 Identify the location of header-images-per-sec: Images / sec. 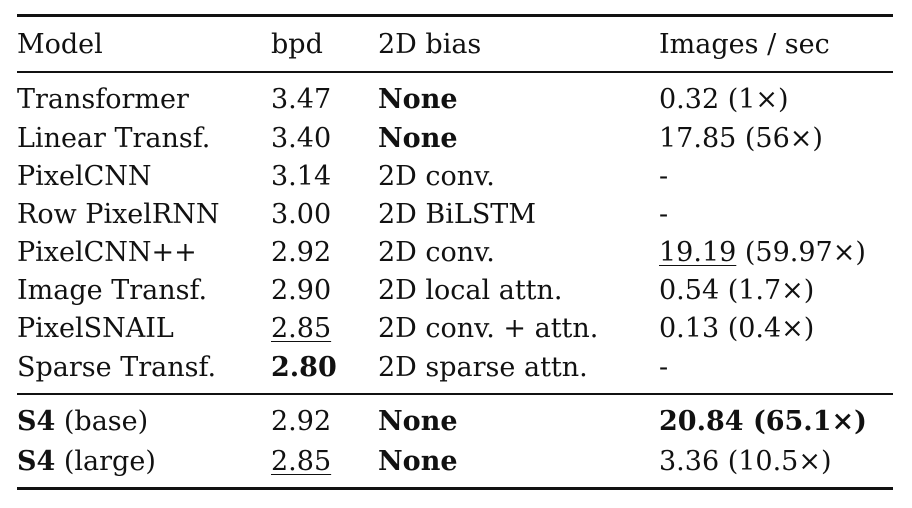
(744, 44).